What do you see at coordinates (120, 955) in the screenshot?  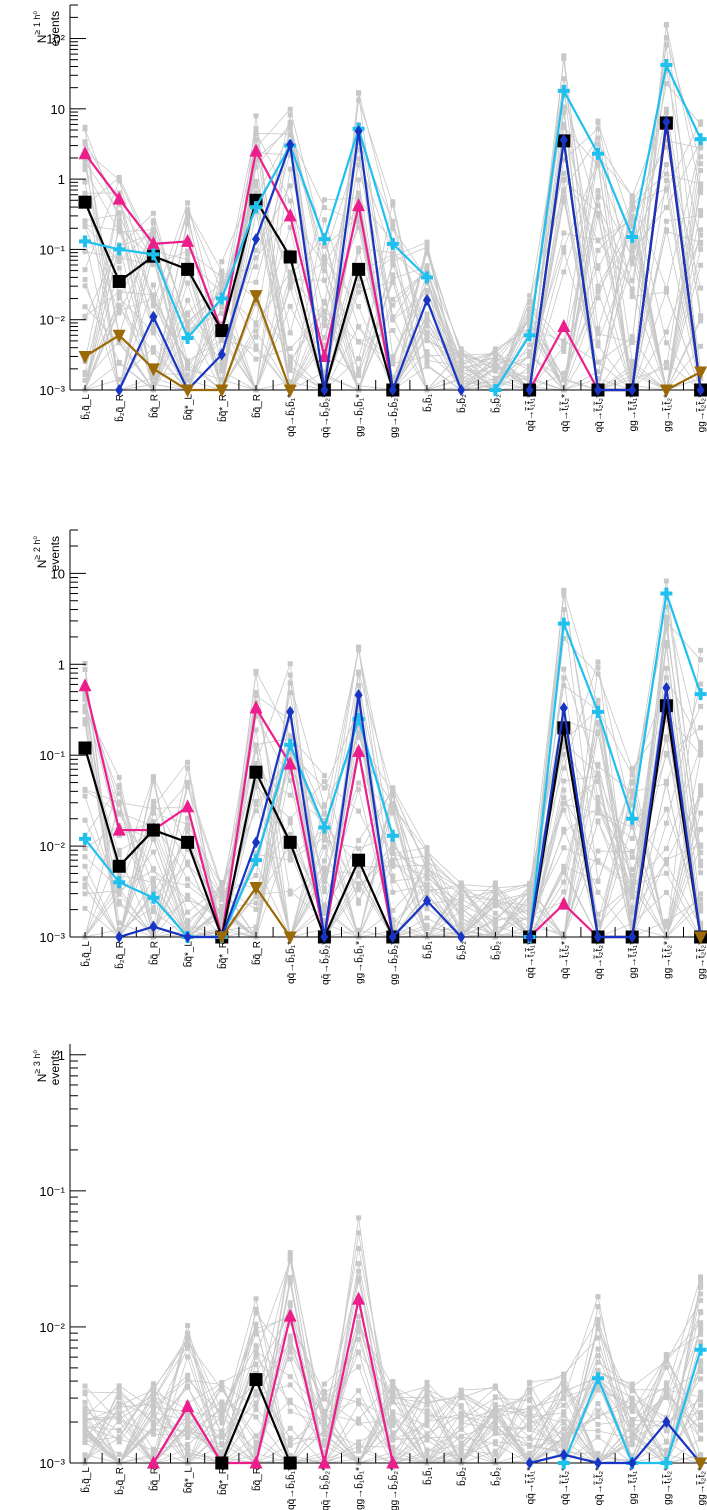 I see `x-category-label: b̃₂q̃_R` at bounding box center [120, 955].